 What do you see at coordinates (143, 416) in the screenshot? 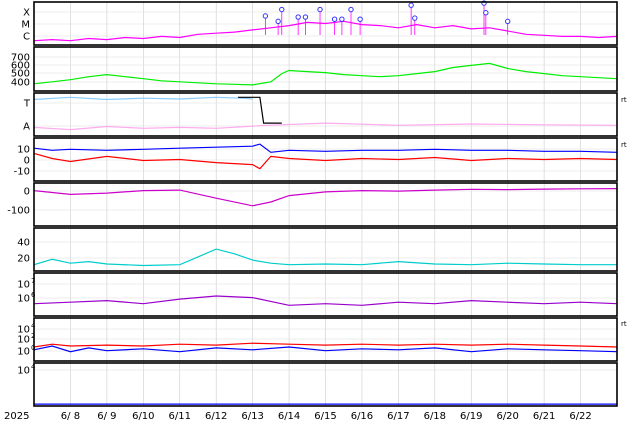
I see `x-tick-label: 6/10` at bounding box center [143, 416].